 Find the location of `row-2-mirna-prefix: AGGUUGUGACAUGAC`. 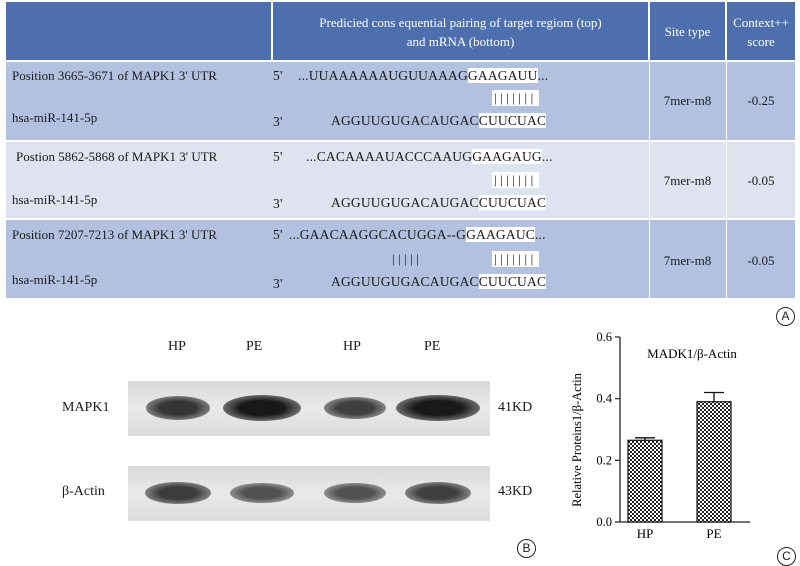

row-2-mirna-prefix: AGGUUGUGACAUGAC is located at coordinates (405, 202).